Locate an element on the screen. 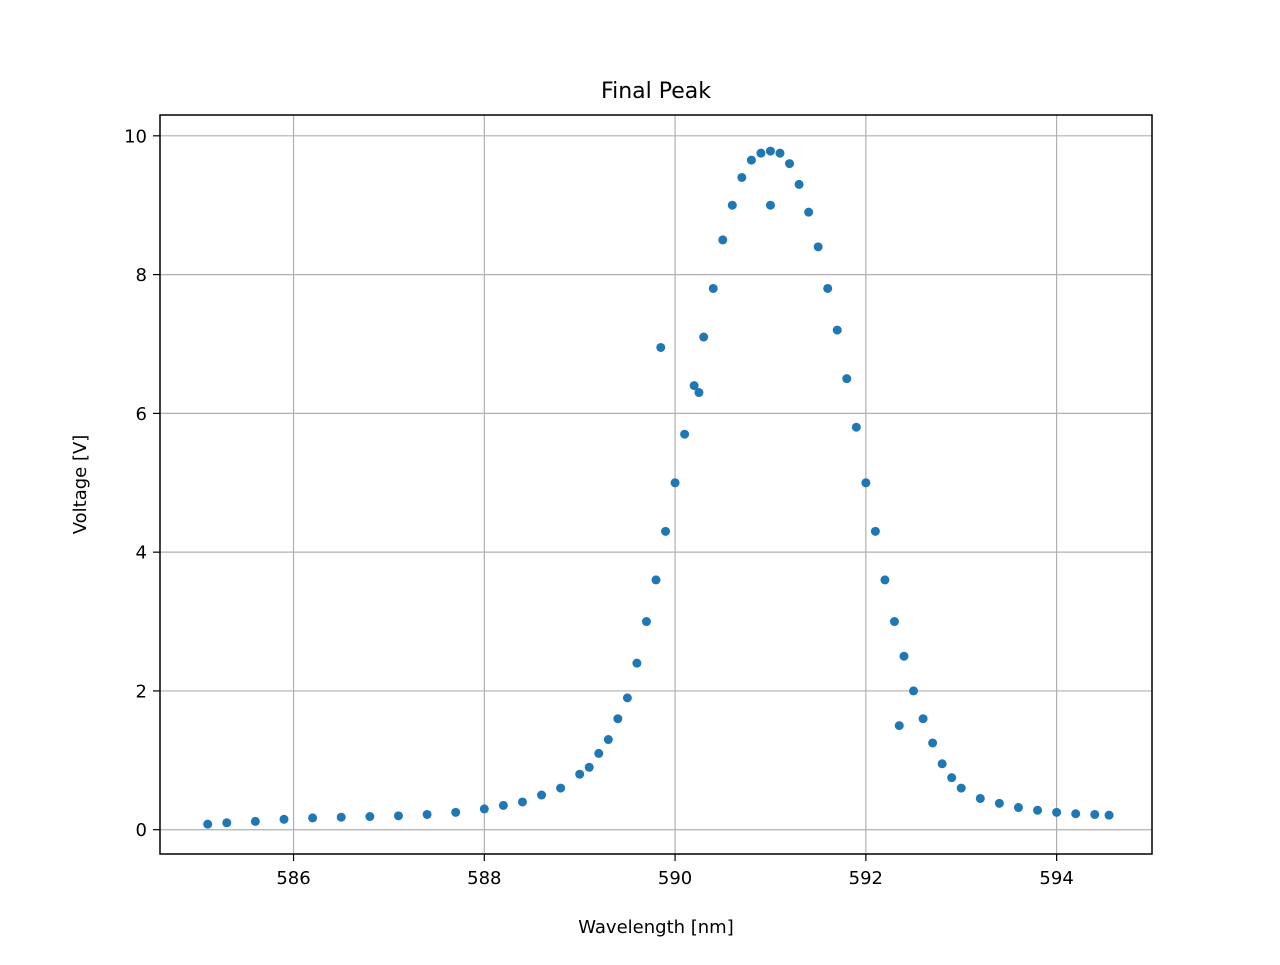 This screenshot has height=965, width=1280. x-tick-label: 588 is located at coordinates (484, 878).